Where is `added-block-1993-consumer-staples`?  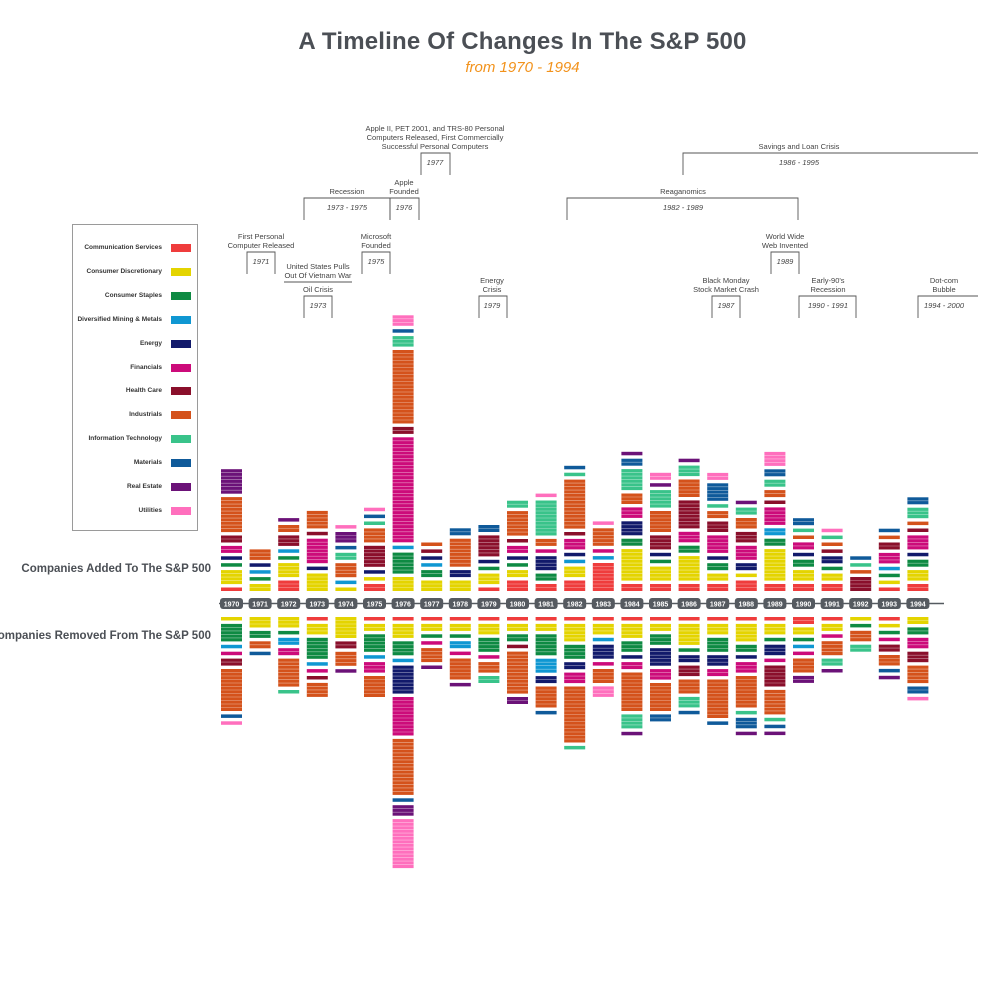
added-block-1993-consumer-staples is located at coordinates (889, 575).